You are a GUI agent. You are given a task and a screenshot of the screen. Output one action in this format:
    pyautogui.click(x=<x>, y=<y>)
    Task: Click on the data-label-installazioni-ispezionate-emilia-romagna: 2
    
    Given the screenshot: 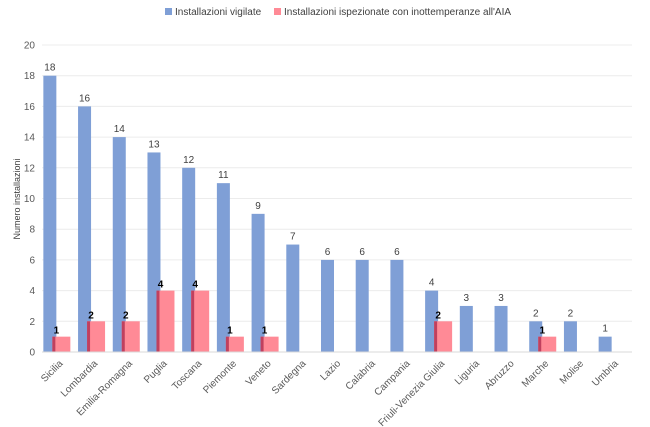 What is the action you would take?
    pyautogui.click(x=126, y=315)
    